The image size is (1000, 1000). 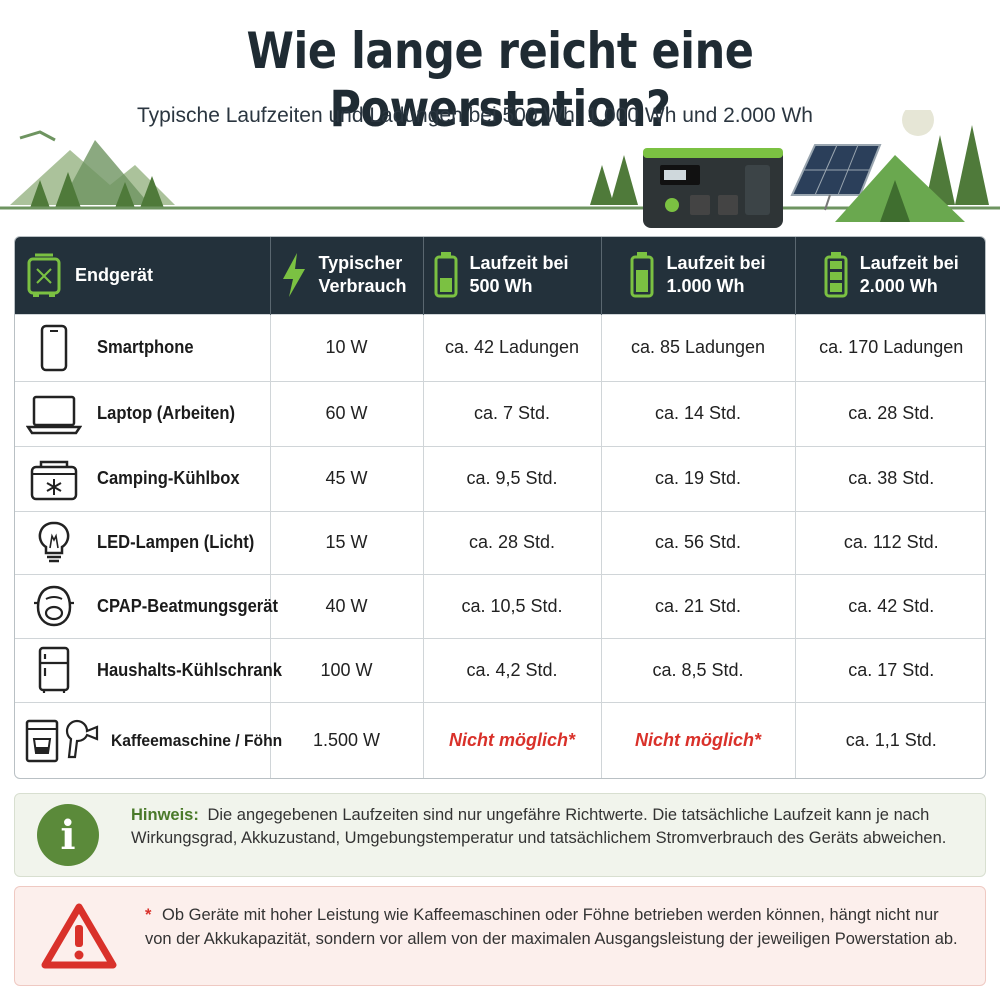 What do you see at coordinates (501, 286) in the screenshot?
I see `header-label: 500 Wh` at bounding box center [501, 286].